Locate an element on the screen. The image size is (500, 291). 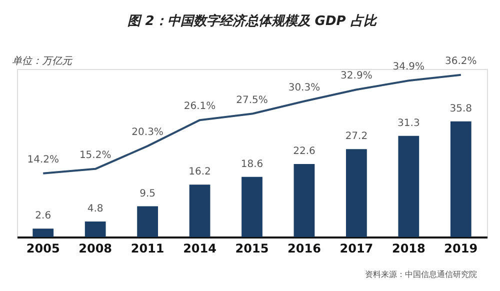
data-label: 2.6 is located at coordinates (43, 216).